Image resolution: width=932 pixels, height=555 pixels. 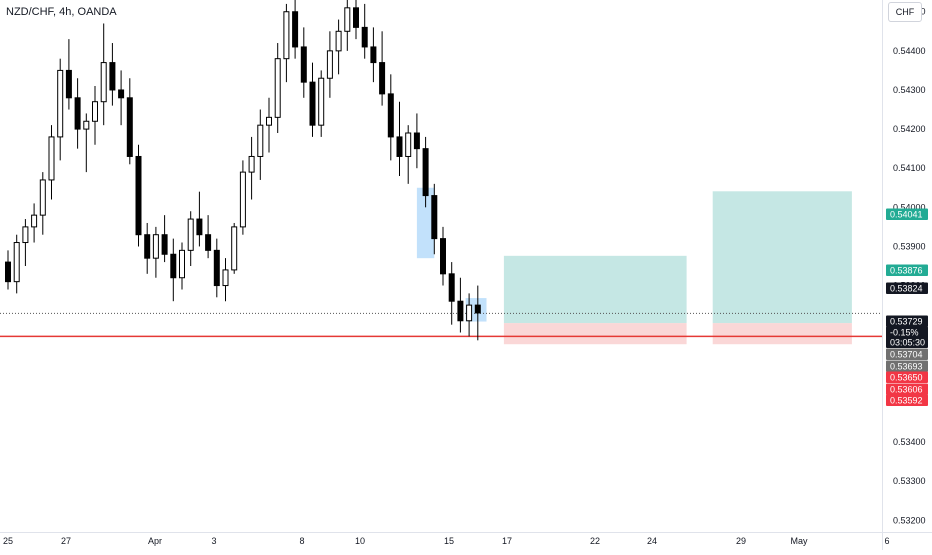 What do you see at coordinates (904, 333) in the screenshot?
I see `price-tag-text: -0.15%` at bounding box center [904, 333].